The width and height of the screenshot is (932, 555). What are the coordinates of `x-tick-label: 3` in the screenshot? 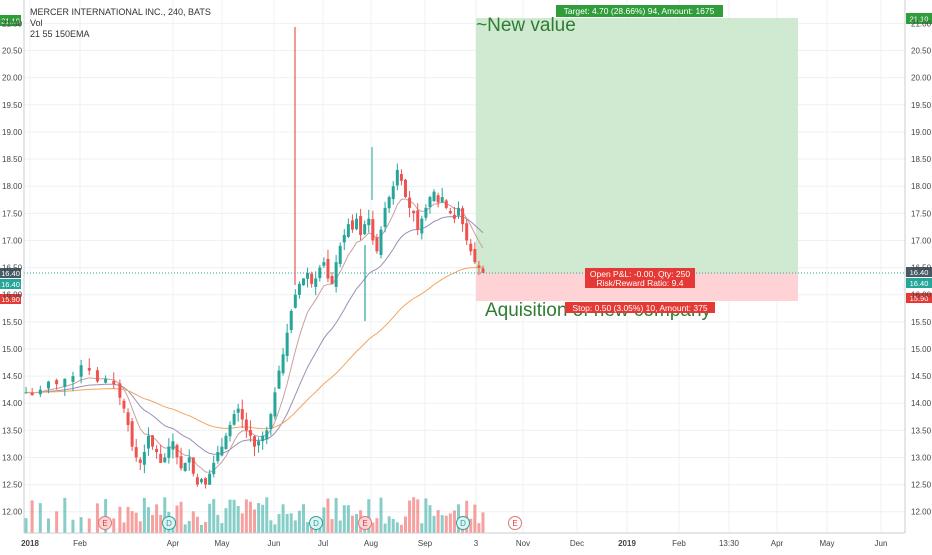 It's located at (476, 543).